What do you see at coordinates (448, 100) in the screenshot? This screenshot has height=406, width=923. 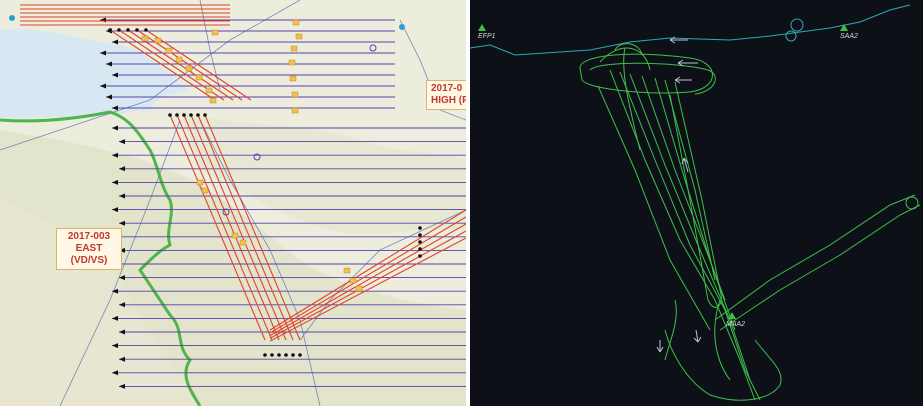 I see `zone-high-name: HIGH (FR` at bounding box center [448, 100].